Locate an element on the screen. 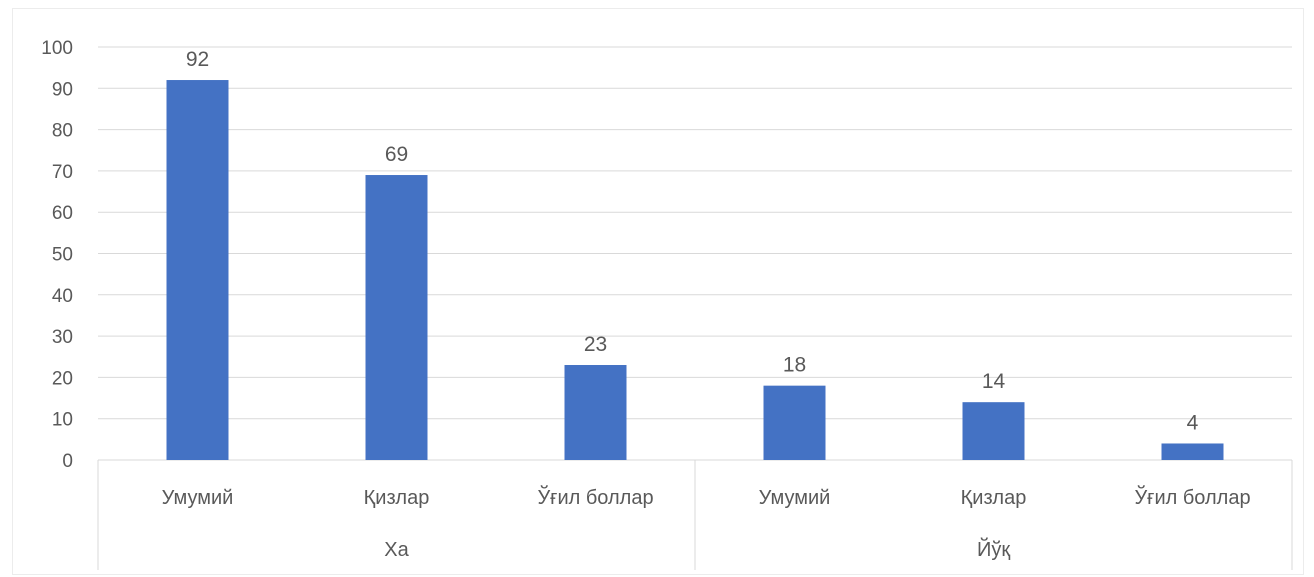 This screenshot has width=1314, height=577. data-label: 18 is located at coordinates (794, 365).